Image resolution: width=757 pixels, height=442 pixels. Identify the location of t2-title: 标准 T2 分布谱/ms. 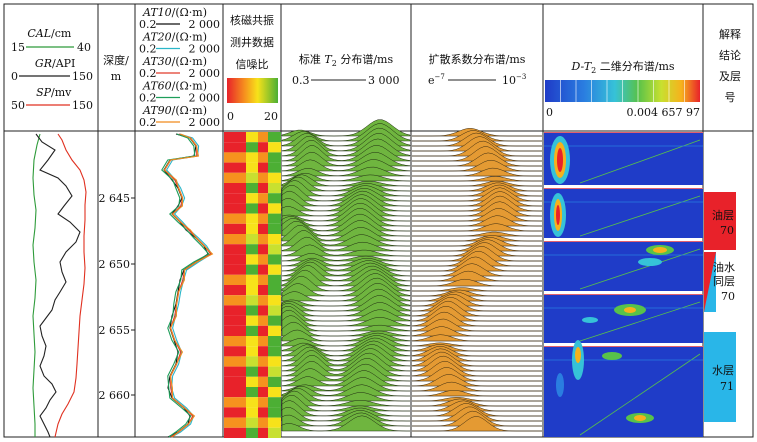
(346, 60).